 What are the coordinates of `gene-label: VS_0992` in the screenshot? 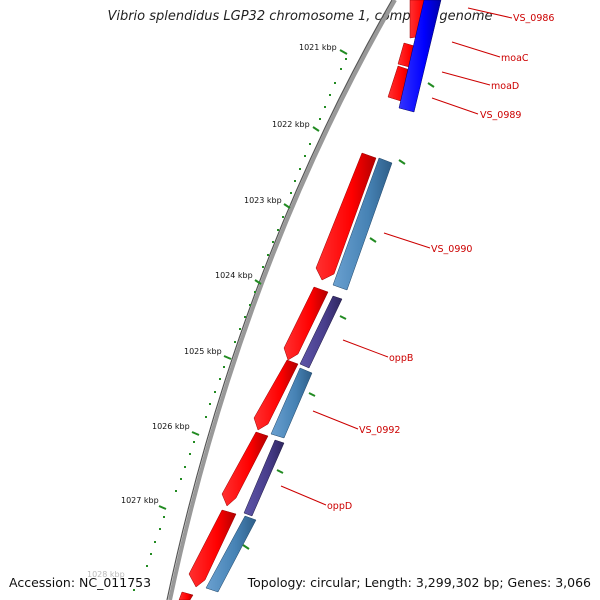 It's located at (379, 430).